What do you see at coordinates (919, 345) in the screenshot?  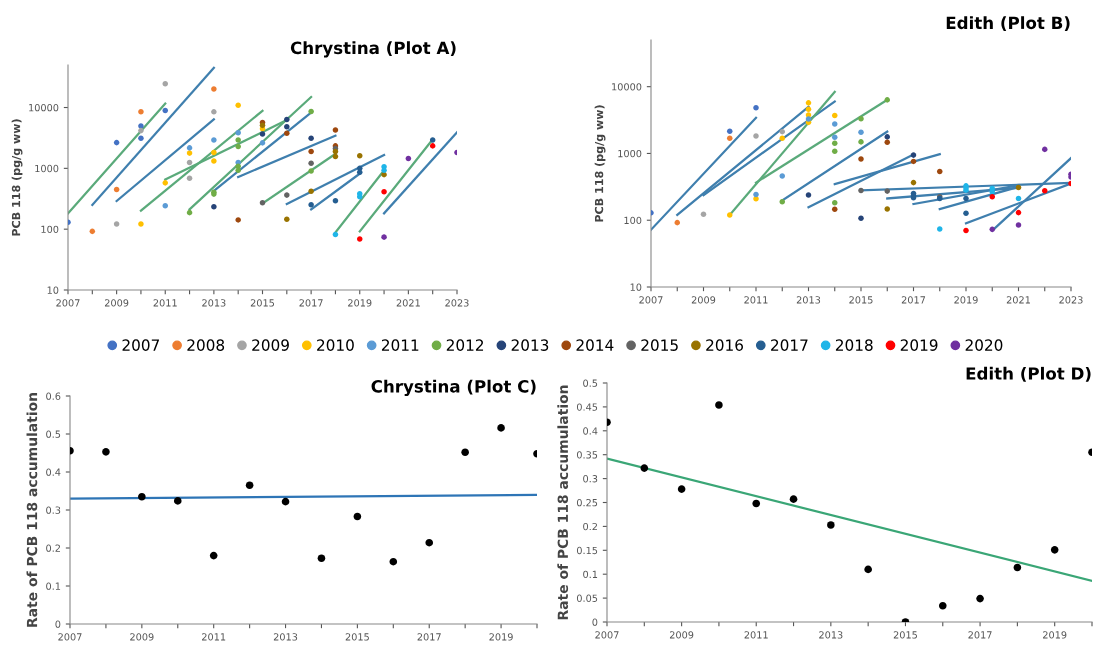 I see `legend-label: 2019` at bounding box center [919, 345].